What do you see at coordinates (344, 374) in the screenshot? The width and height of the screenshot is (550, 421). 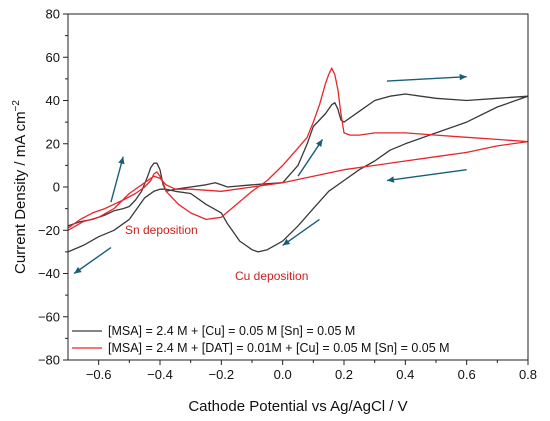 I see `x-tick-label: 0.2` at bounding box center [344, 374].